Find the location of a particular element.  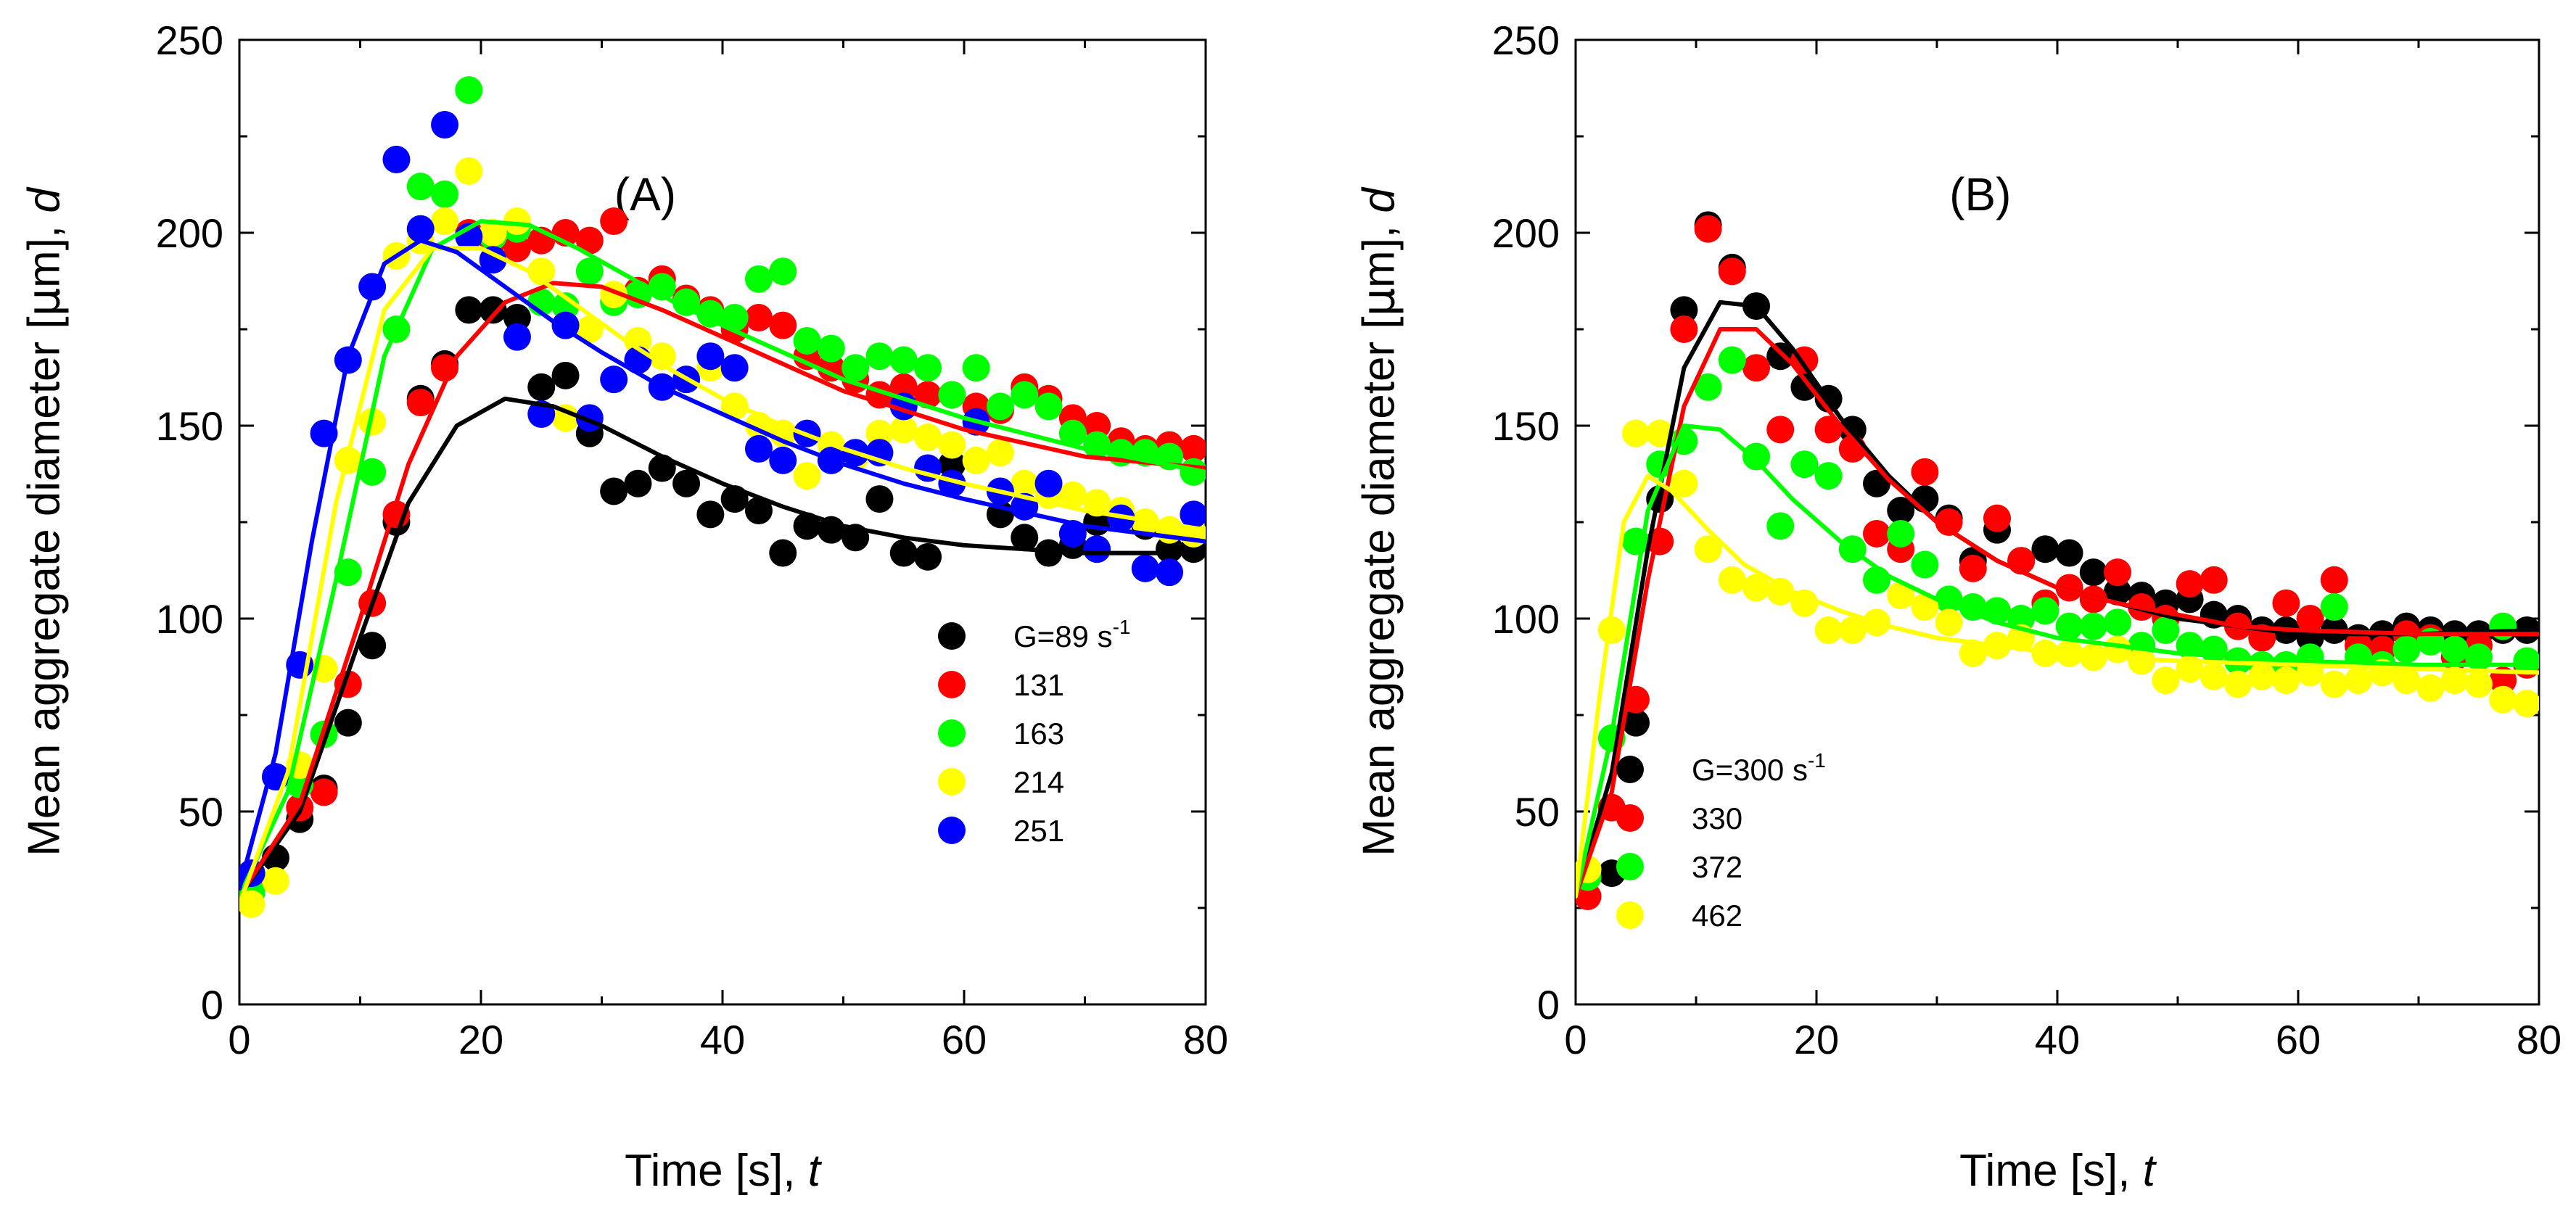

y-axis-label-var: d is located at coordinates (45, 199).